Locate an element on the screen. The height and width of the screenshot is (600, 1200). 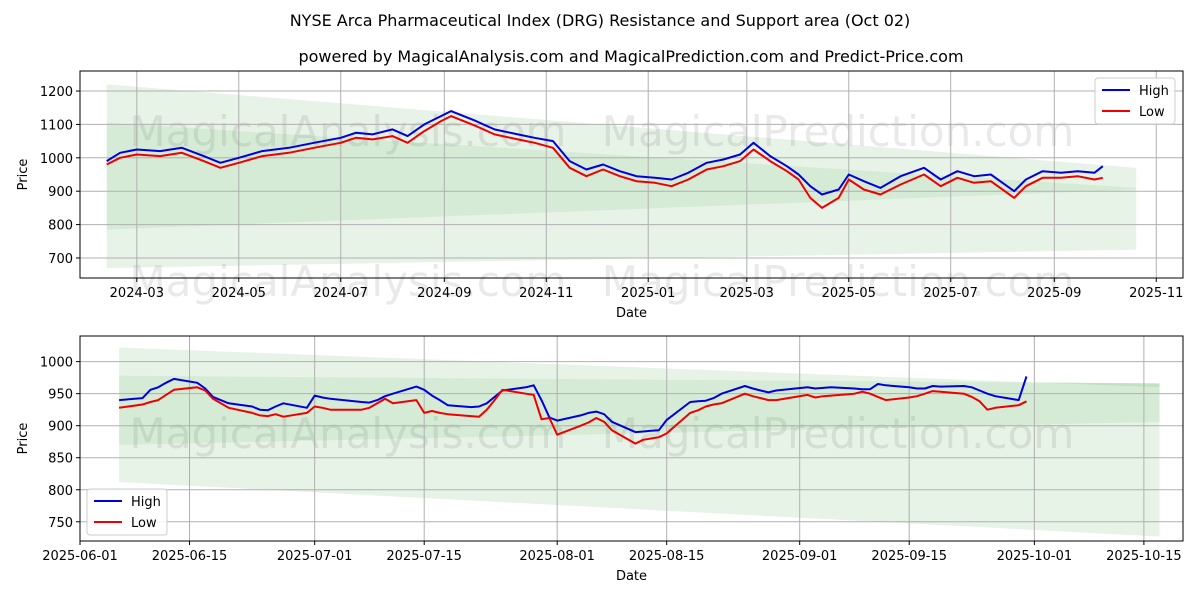
x-tick-label: 2025-06-01 is located at coordinates (80, 556).